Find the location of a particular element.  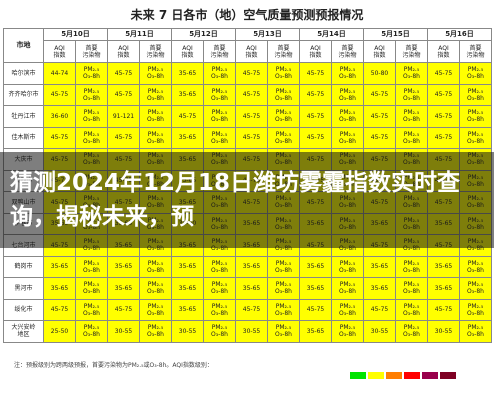

city: 佳木斯市 is located at coordinates (23, 137).